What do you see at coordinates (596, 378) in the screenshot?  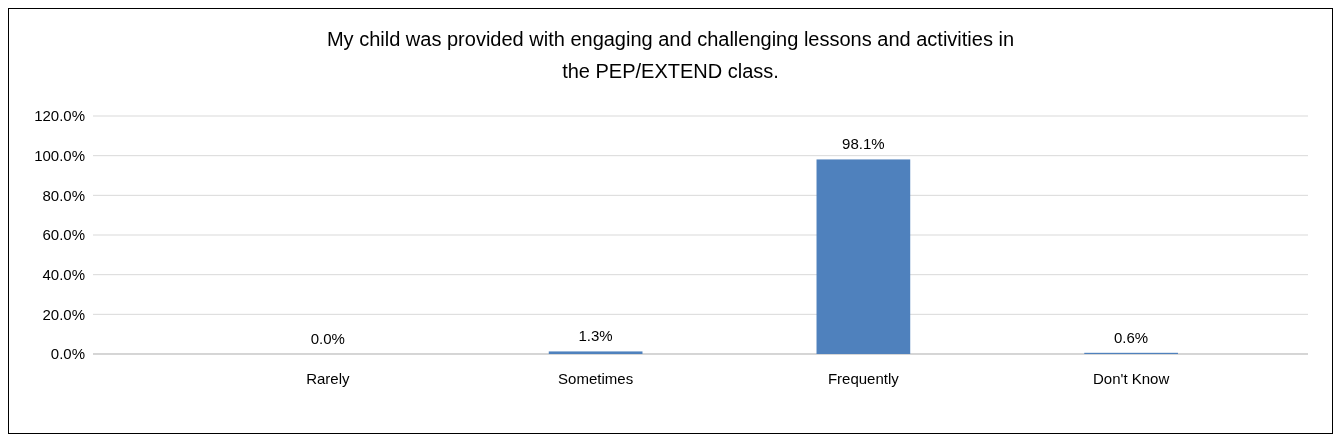 I see `x-tick-label: Sometimes` at bounding box center [596, 378].